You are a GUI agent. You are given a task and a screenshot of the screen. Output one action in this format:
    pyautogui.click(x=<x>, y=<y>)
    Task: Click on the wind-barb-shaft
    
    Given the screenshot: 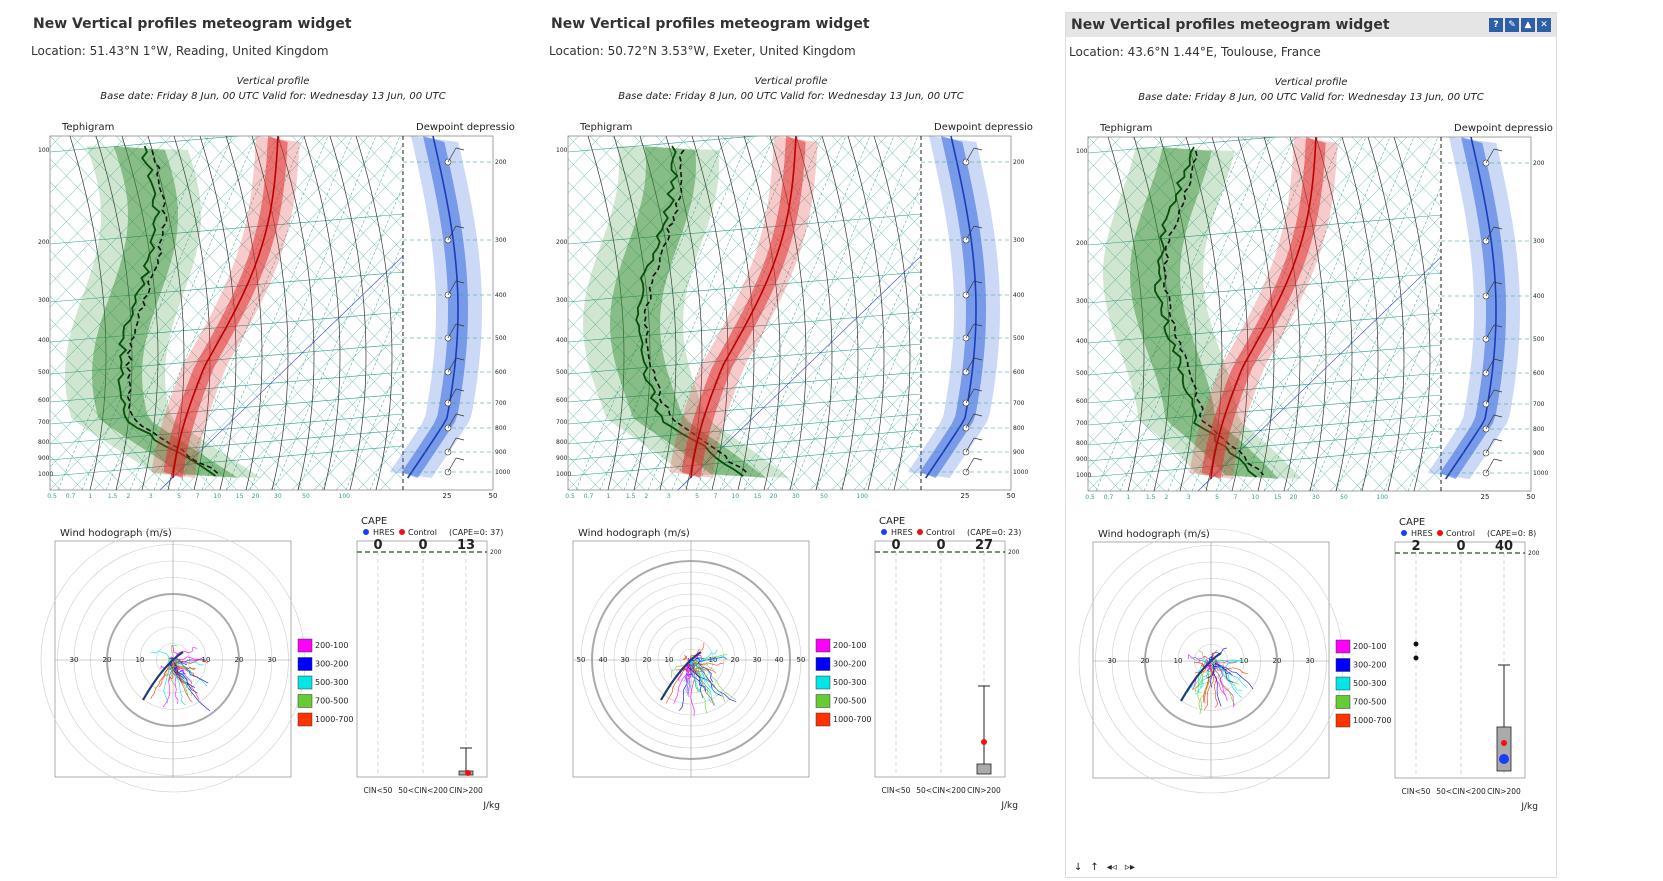 What is the action you would take?
    pyautogui.click(x=1490, y=422)
    